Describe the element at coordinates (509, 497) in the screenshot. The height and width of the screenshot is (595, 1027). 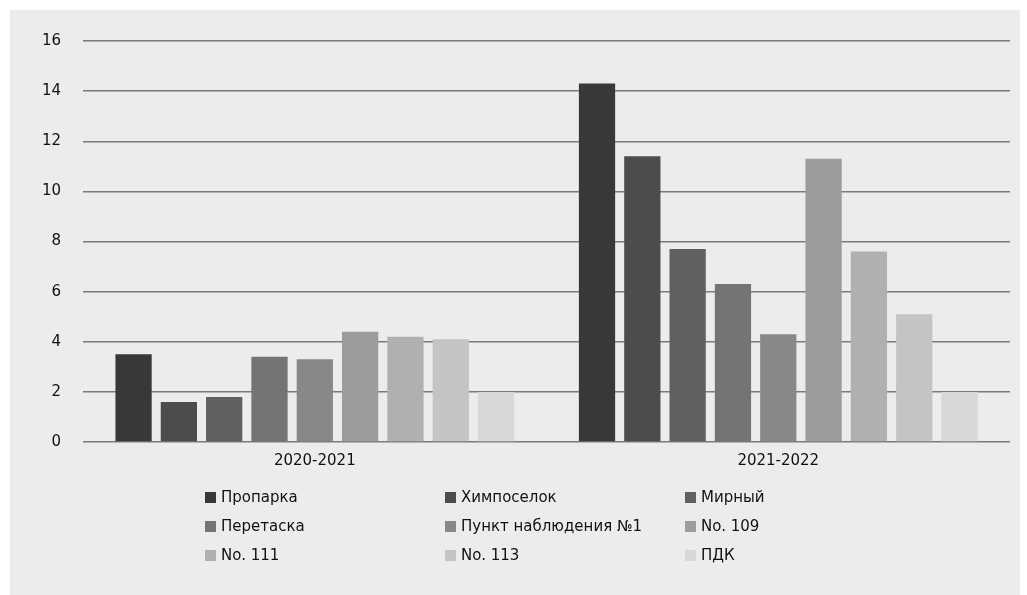
I see `legend-label: Химпоселок` at that location.